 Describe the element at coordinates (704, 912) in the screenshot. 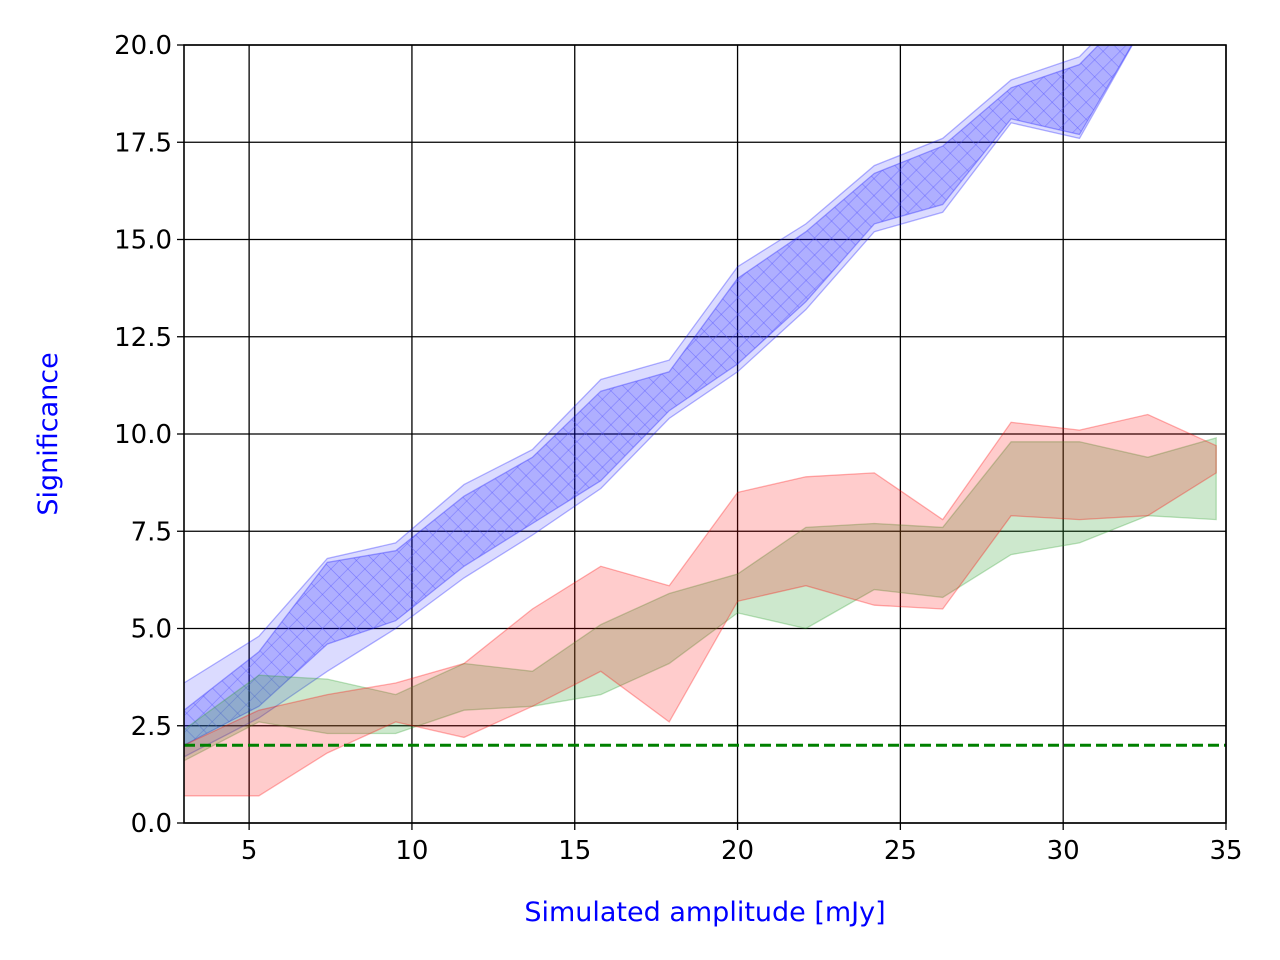

I see `x-axis-title: Simulated amplitude [mJy]` at that location.